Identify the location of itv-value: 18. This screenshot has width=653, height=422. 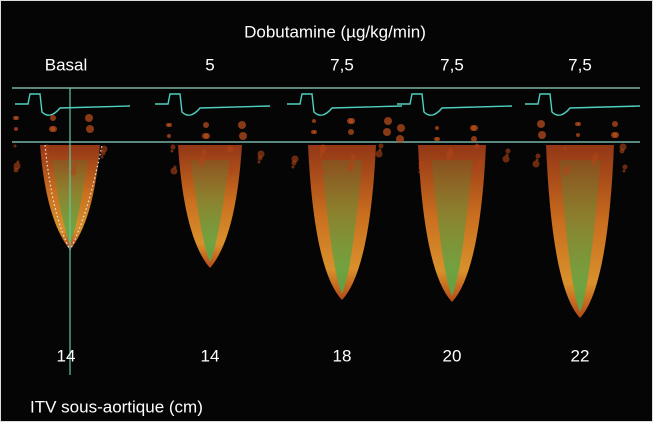
(342, 355).